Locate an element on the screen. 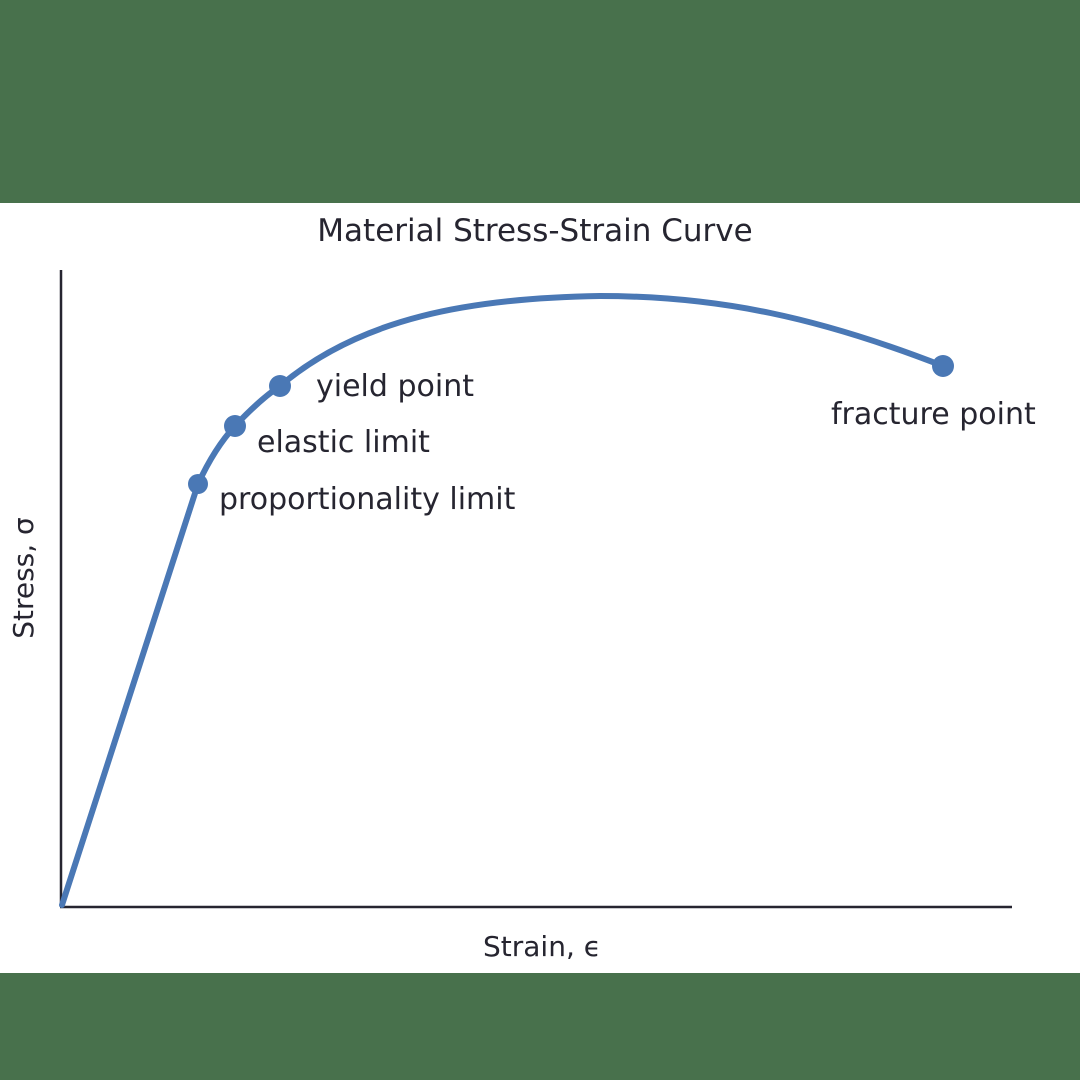 This screenshot has width=1080, height=1080. chart-title: Material Stress-Strain Curve is located at coordinates (534, 231).